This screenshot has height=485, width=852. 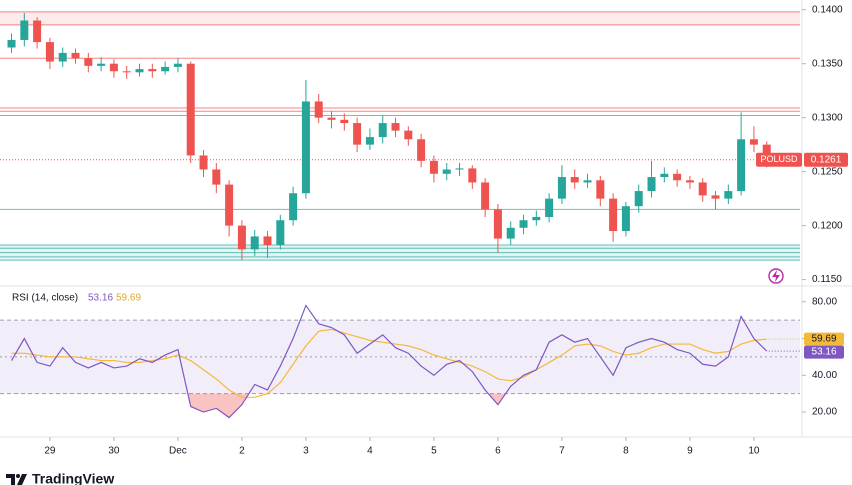 What do you see at coordinates (346, 405) in the screenshot?
I see `oversold-fill` at bounding box center [346, 405].